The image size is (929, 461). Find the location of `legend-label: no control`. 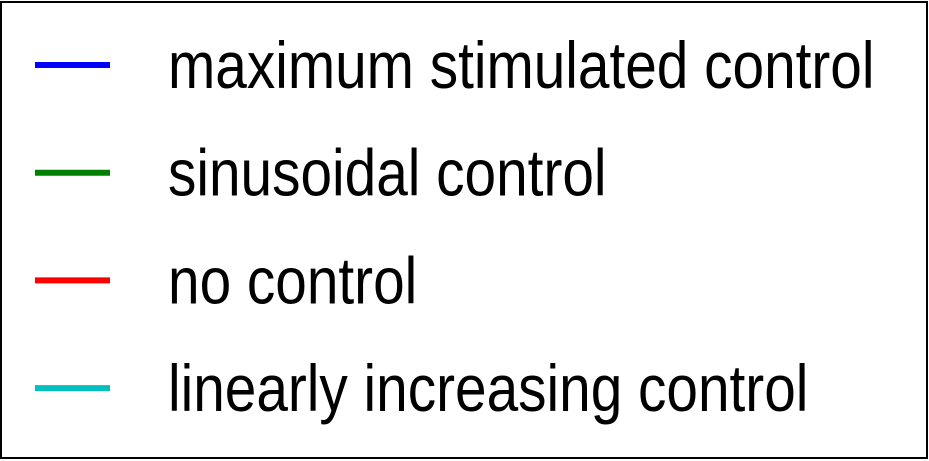

legend-label: no control is located at coordinates (292, 281).